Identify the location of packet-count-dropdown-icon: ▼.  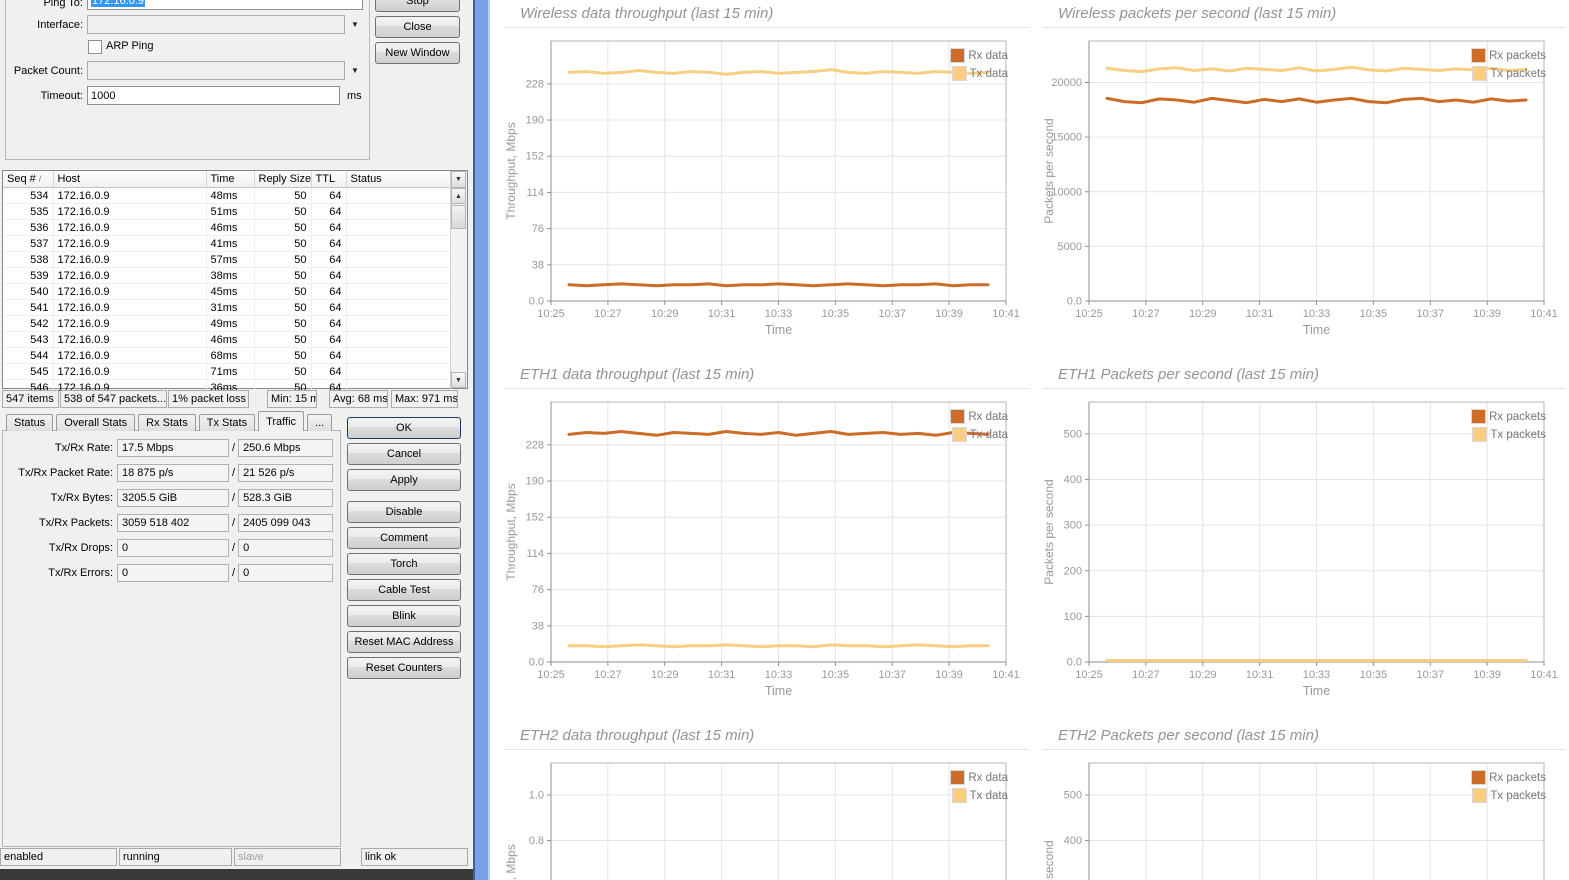
(355, 70).